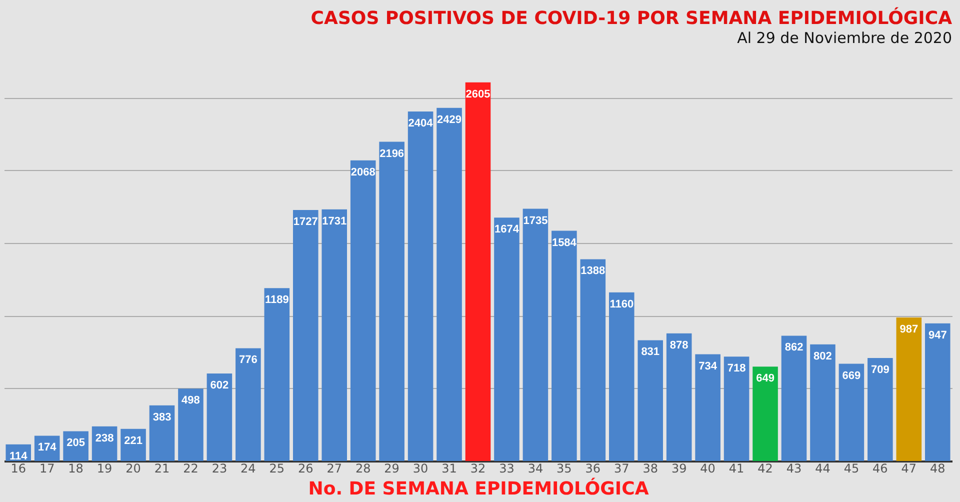 This screenshot has height=502, width=960. What do you see at coordinates (363, 469) in the screenshot?
I see `x-tick-label: 28` at bounding box center [363, 469].